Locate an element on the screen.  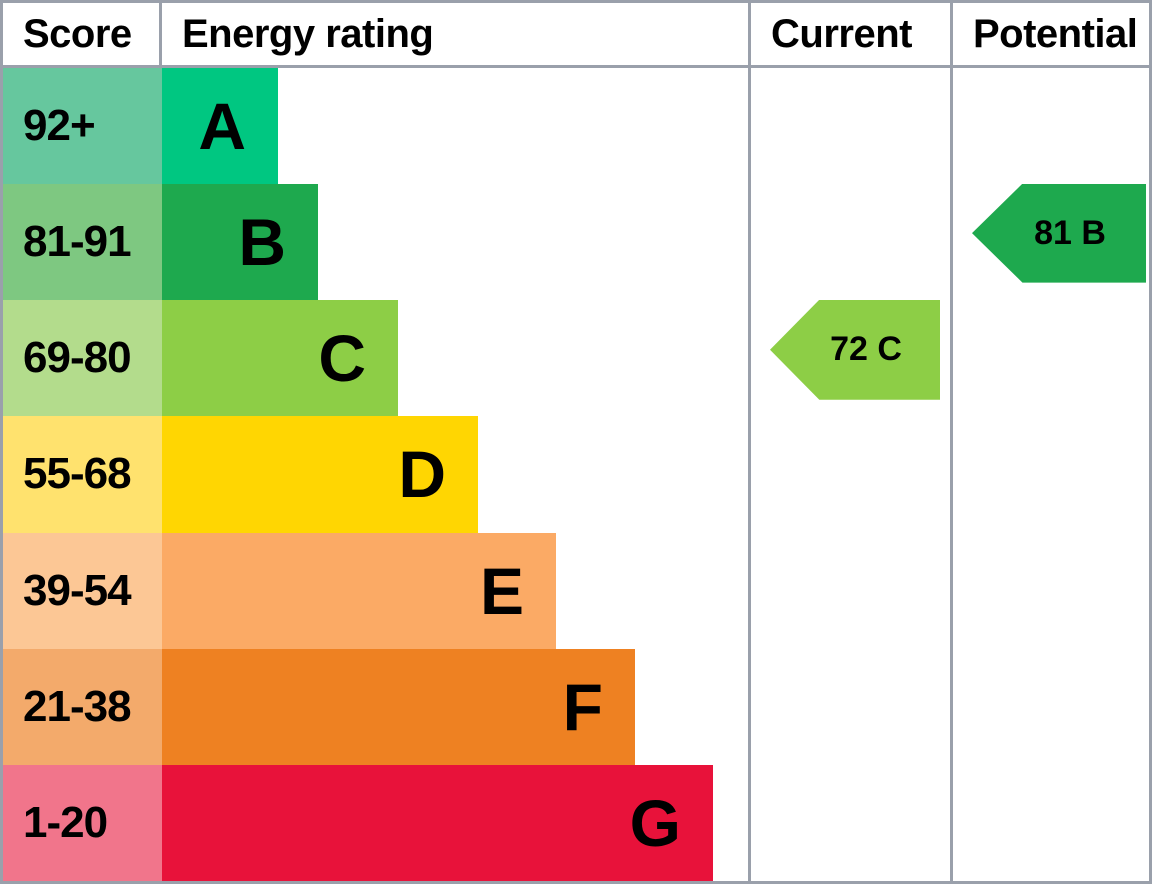
band-letter: E is located at coordinates (501, 590).